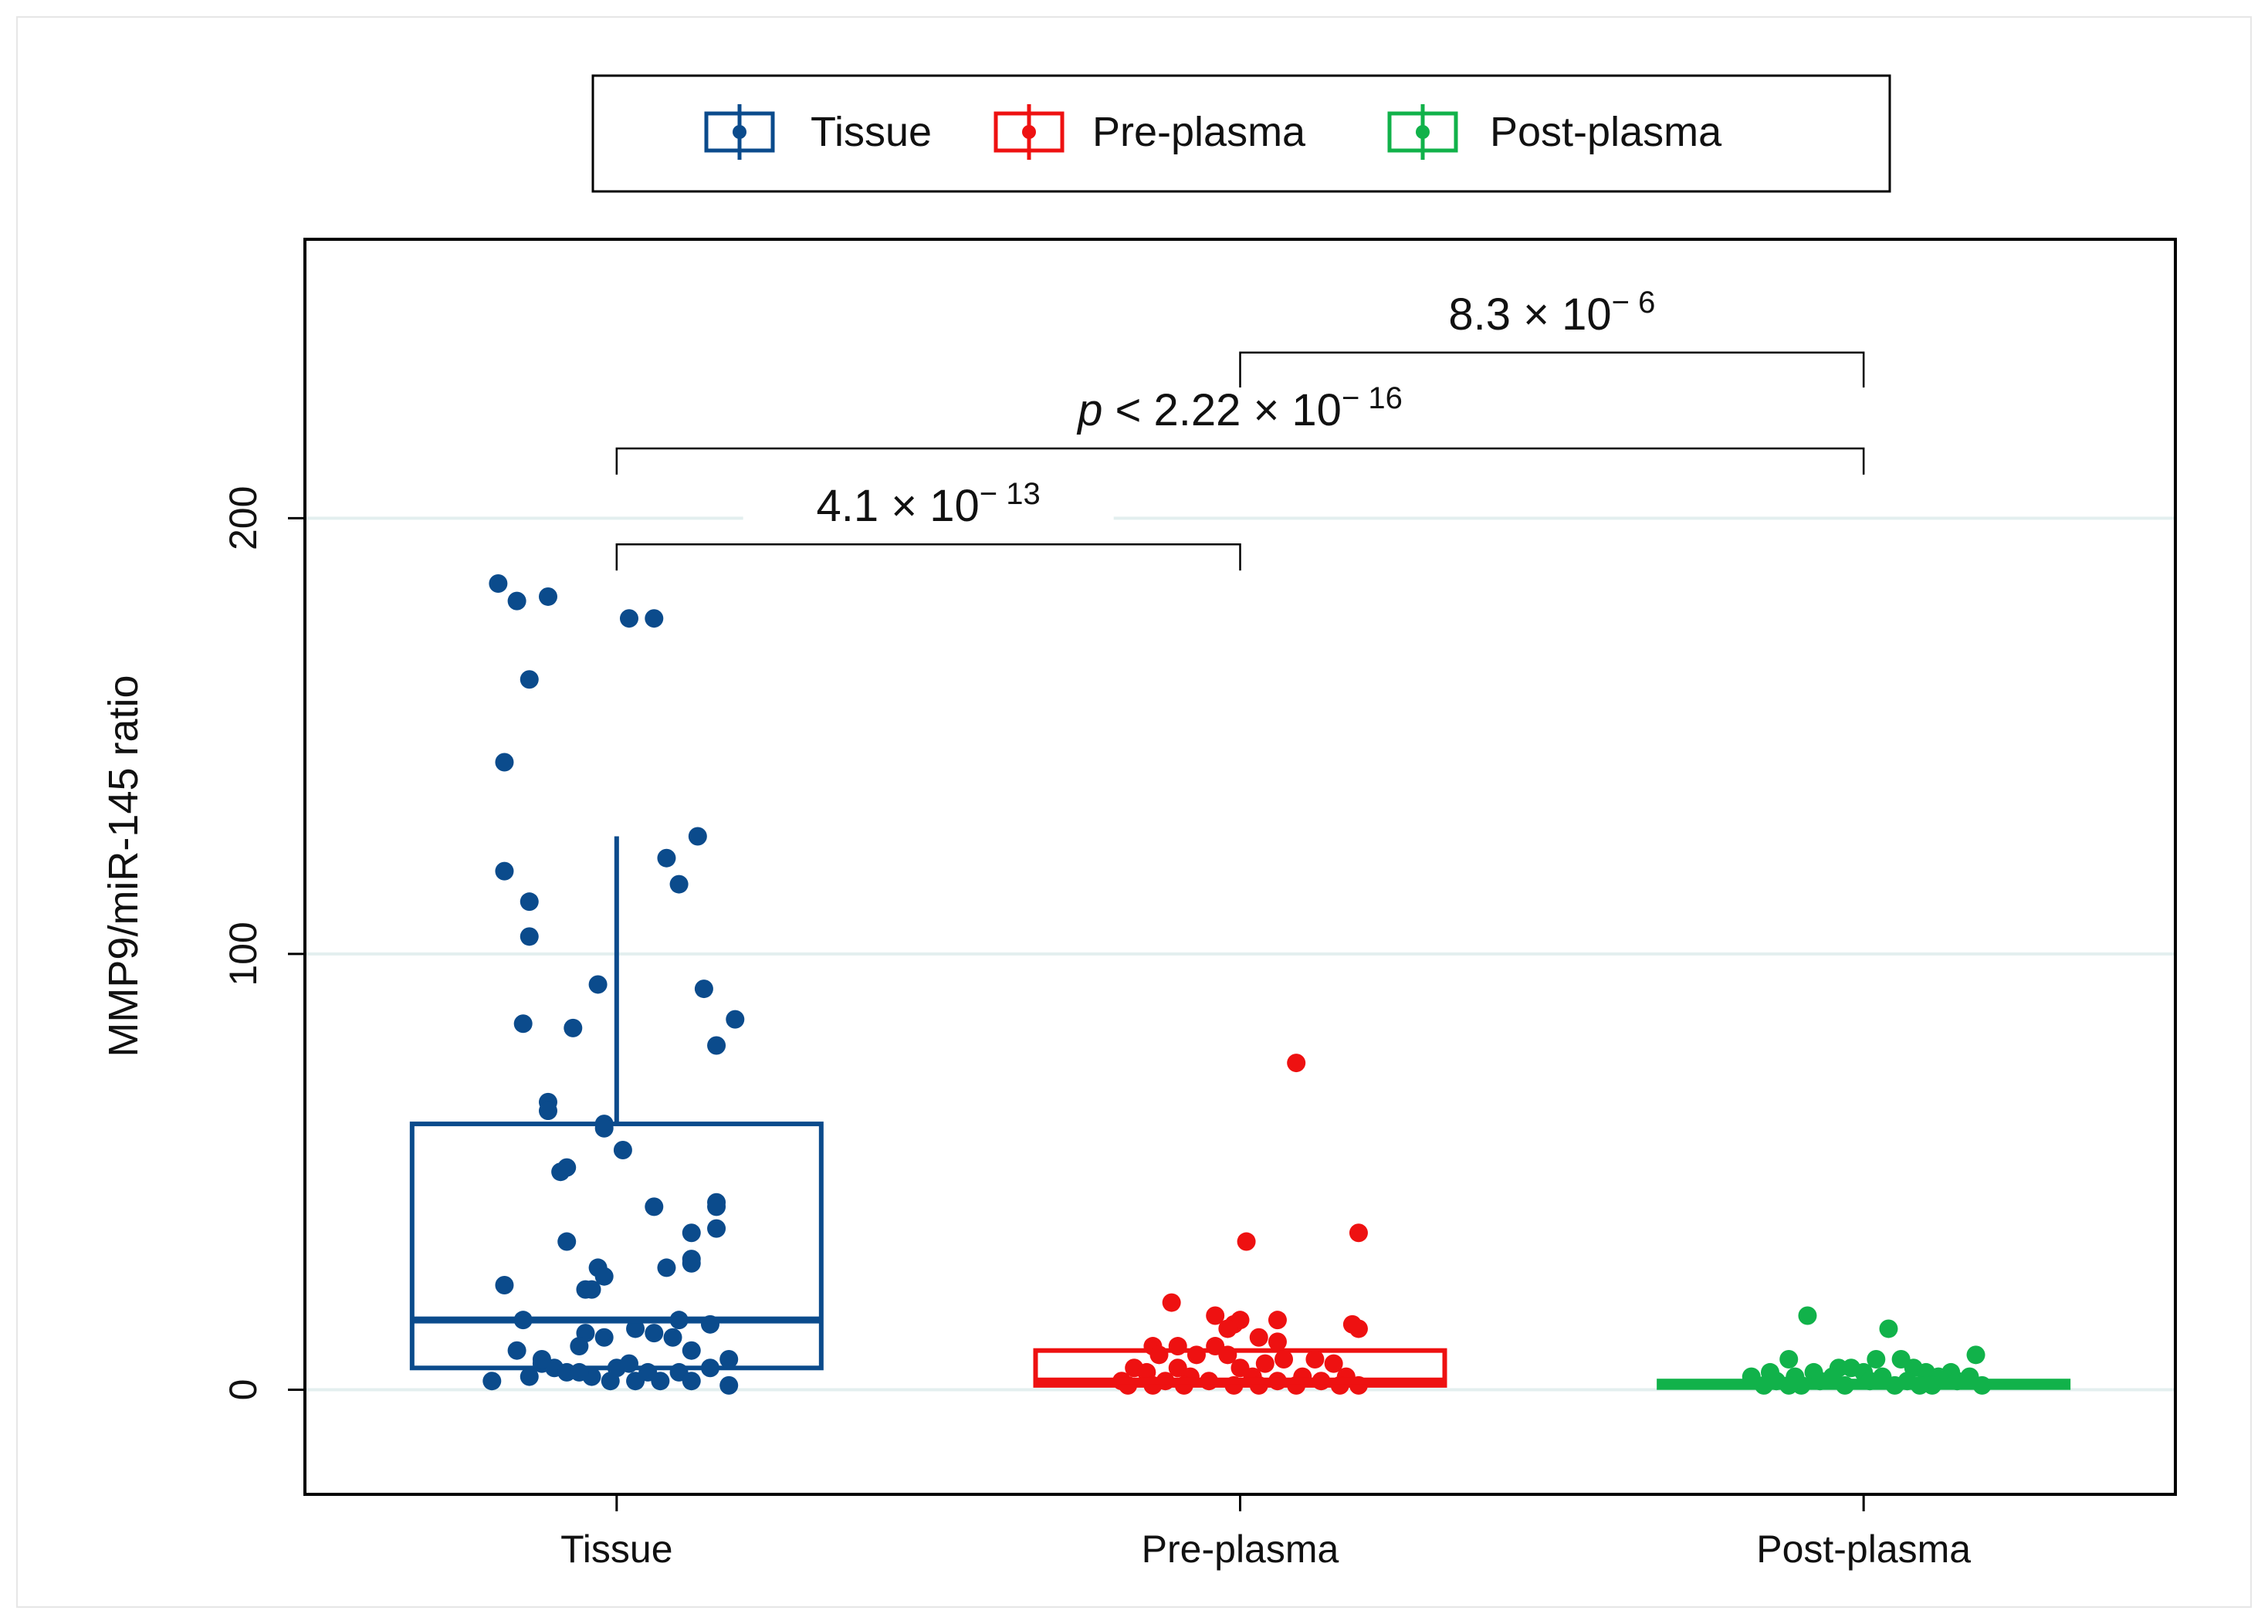 The height and width of the screenshot is (1624, 2268). Describe the element at coordinates (1554, 132) in the screenshot. I see `legend-item-post-plasma: Post-plasma` at that location.